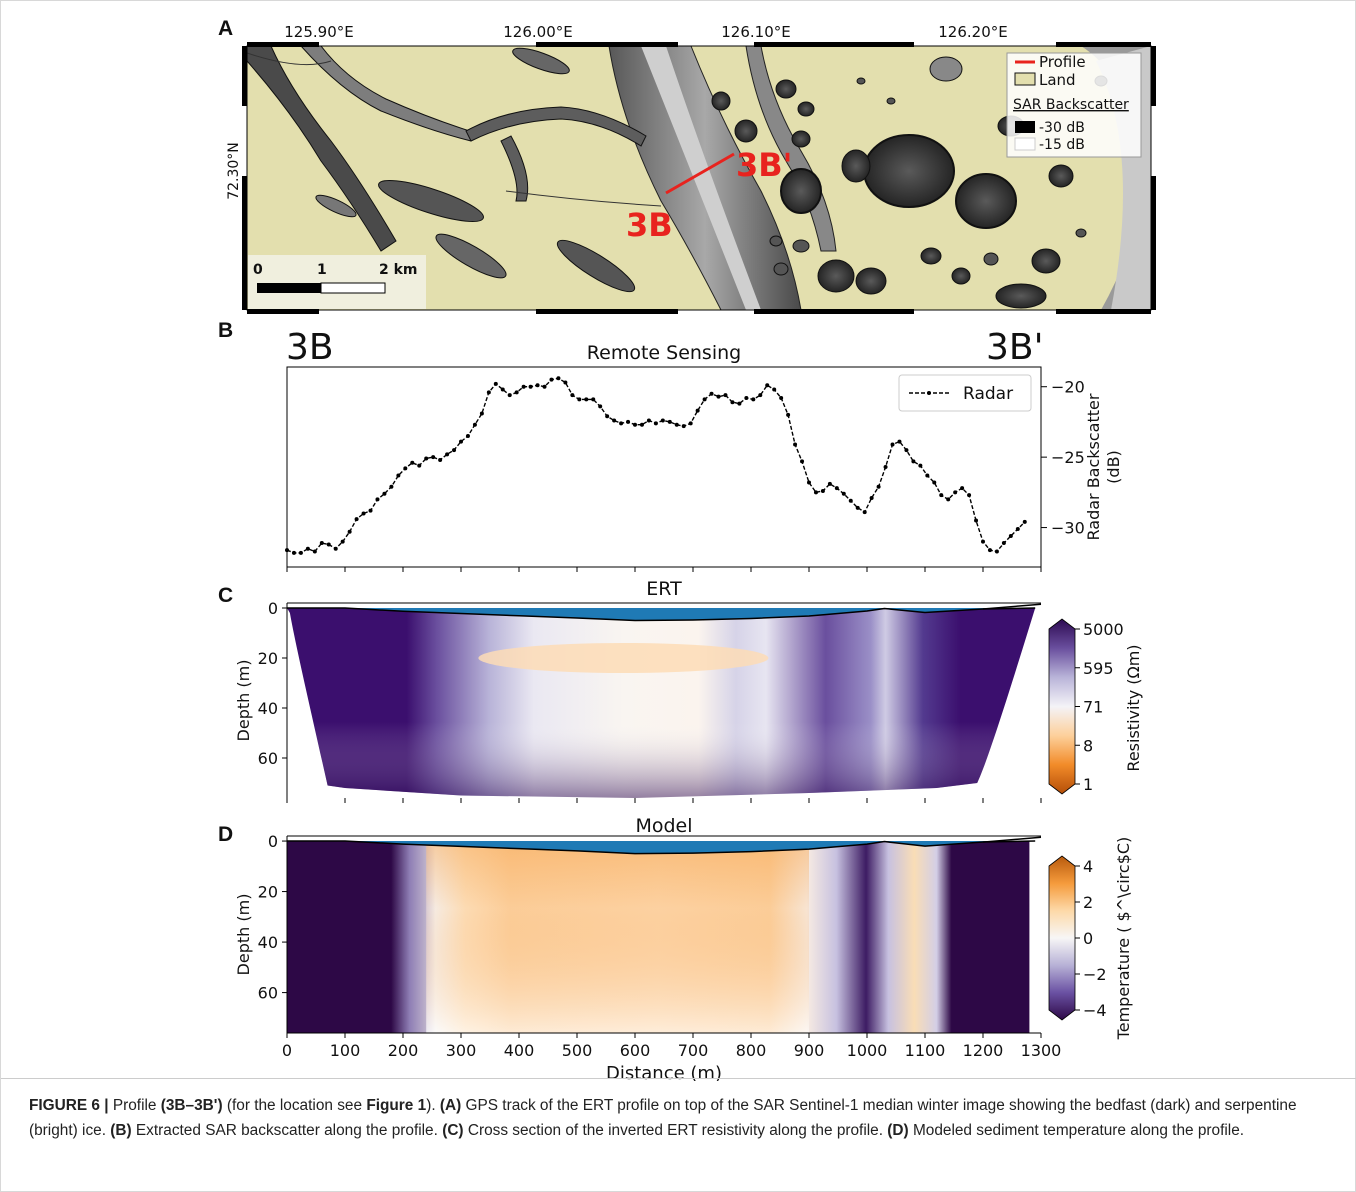 Image resolution: width=1356 pixels, height=1192 pixels. What do you see at coordinates (1088, 866) in the screenshot?
I see `colorbar-tick-label: 4` at bounding box center [1088, 866].